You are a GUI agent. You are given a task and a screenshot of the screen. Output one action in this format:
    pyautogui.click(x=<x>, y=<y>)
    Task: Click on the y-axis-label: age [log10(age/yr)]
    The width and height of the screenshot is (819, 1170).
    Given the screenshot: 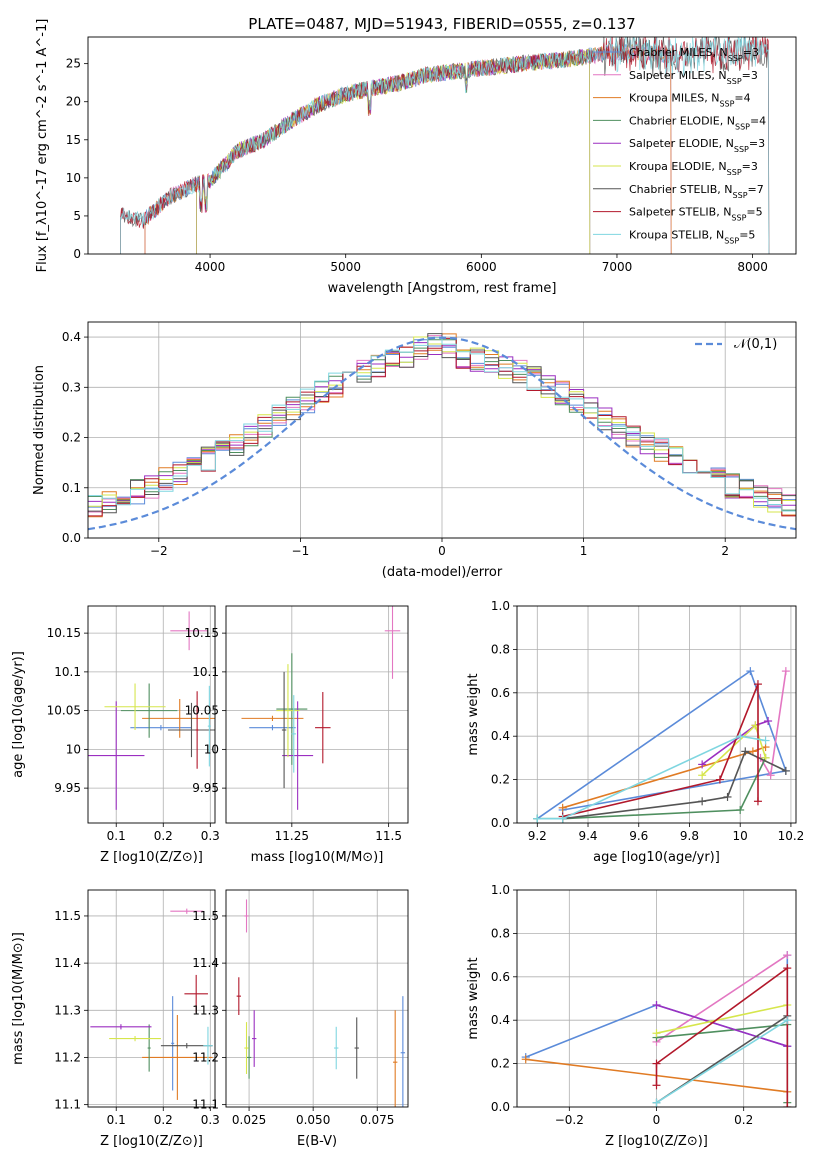 What is the action you would take?
    pyautogui.click(x=18, y=714)
    